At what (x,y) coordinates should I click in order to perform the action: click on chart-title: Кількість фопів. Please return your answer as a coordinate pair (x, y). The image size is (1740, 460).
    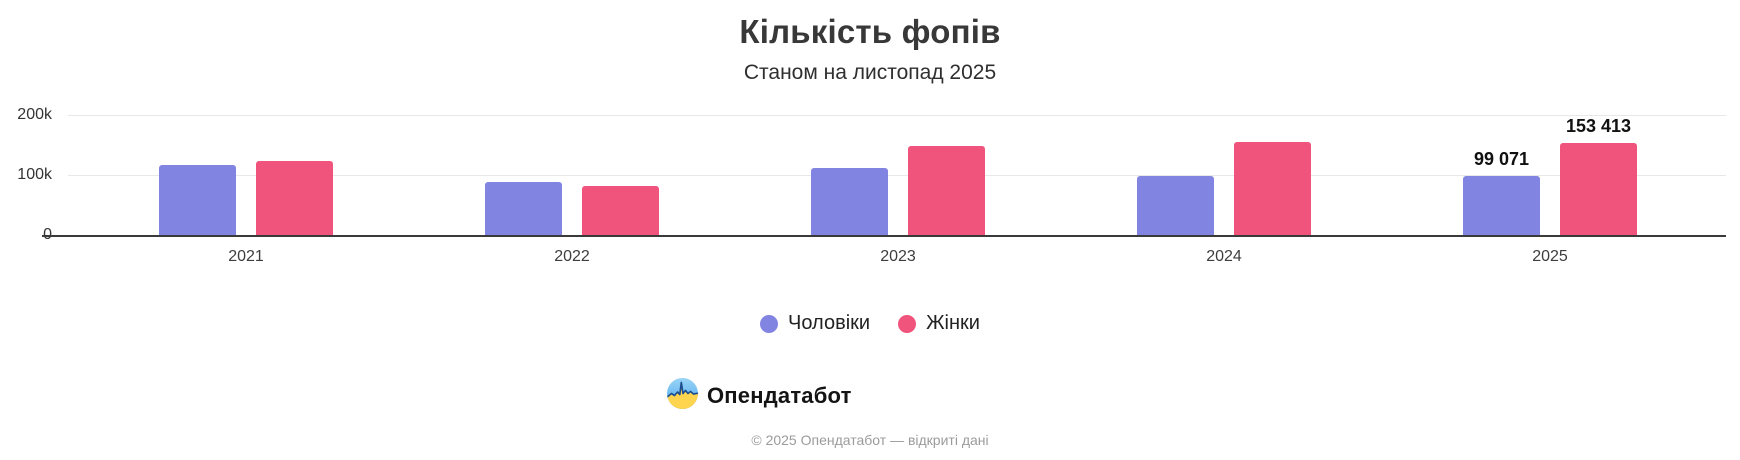
    Looking at the image, I should click on (870, 31).